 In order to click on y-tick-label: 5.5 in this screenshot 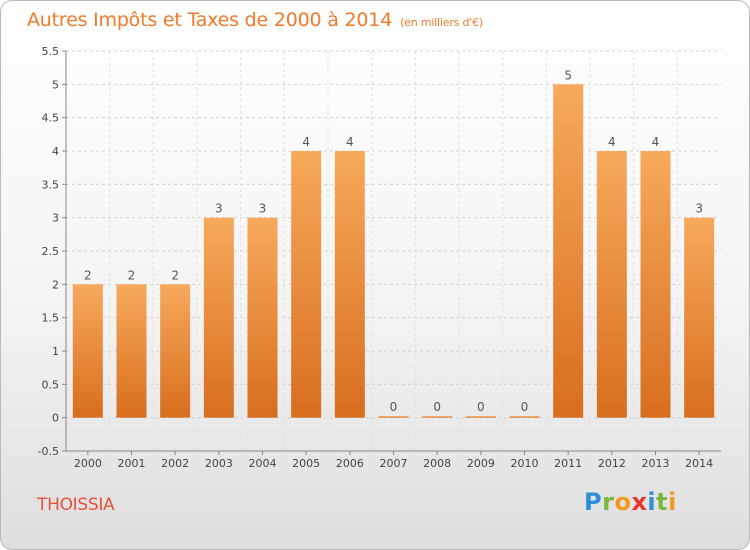, I will do `click(51, 51)`.